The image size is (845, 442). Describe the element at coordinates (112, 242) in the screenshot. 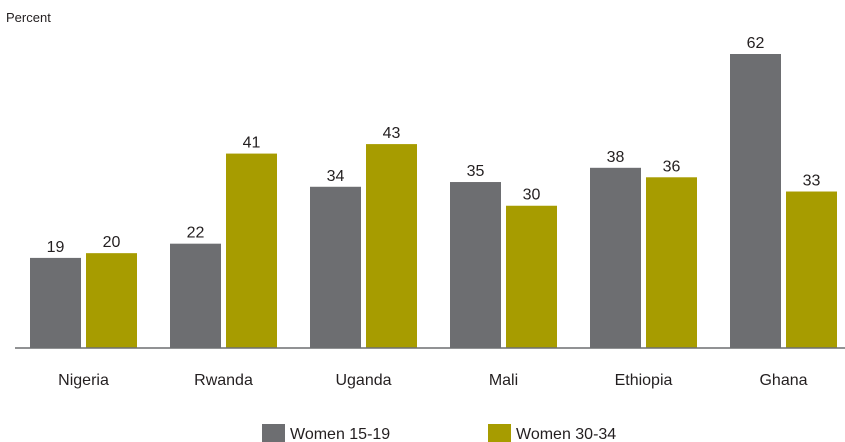

I see `value-label-nigeria-women-30-34: 20` at that location.